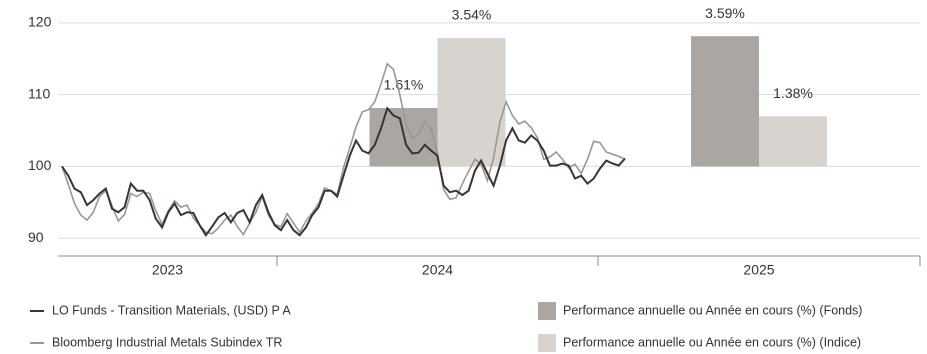 The height and width of the screenshot is (354, 927). What do you see at coordinates (167, 270) in the screenshot?
I see `x-tick-label: 2023` at bounding box center [167, 270].